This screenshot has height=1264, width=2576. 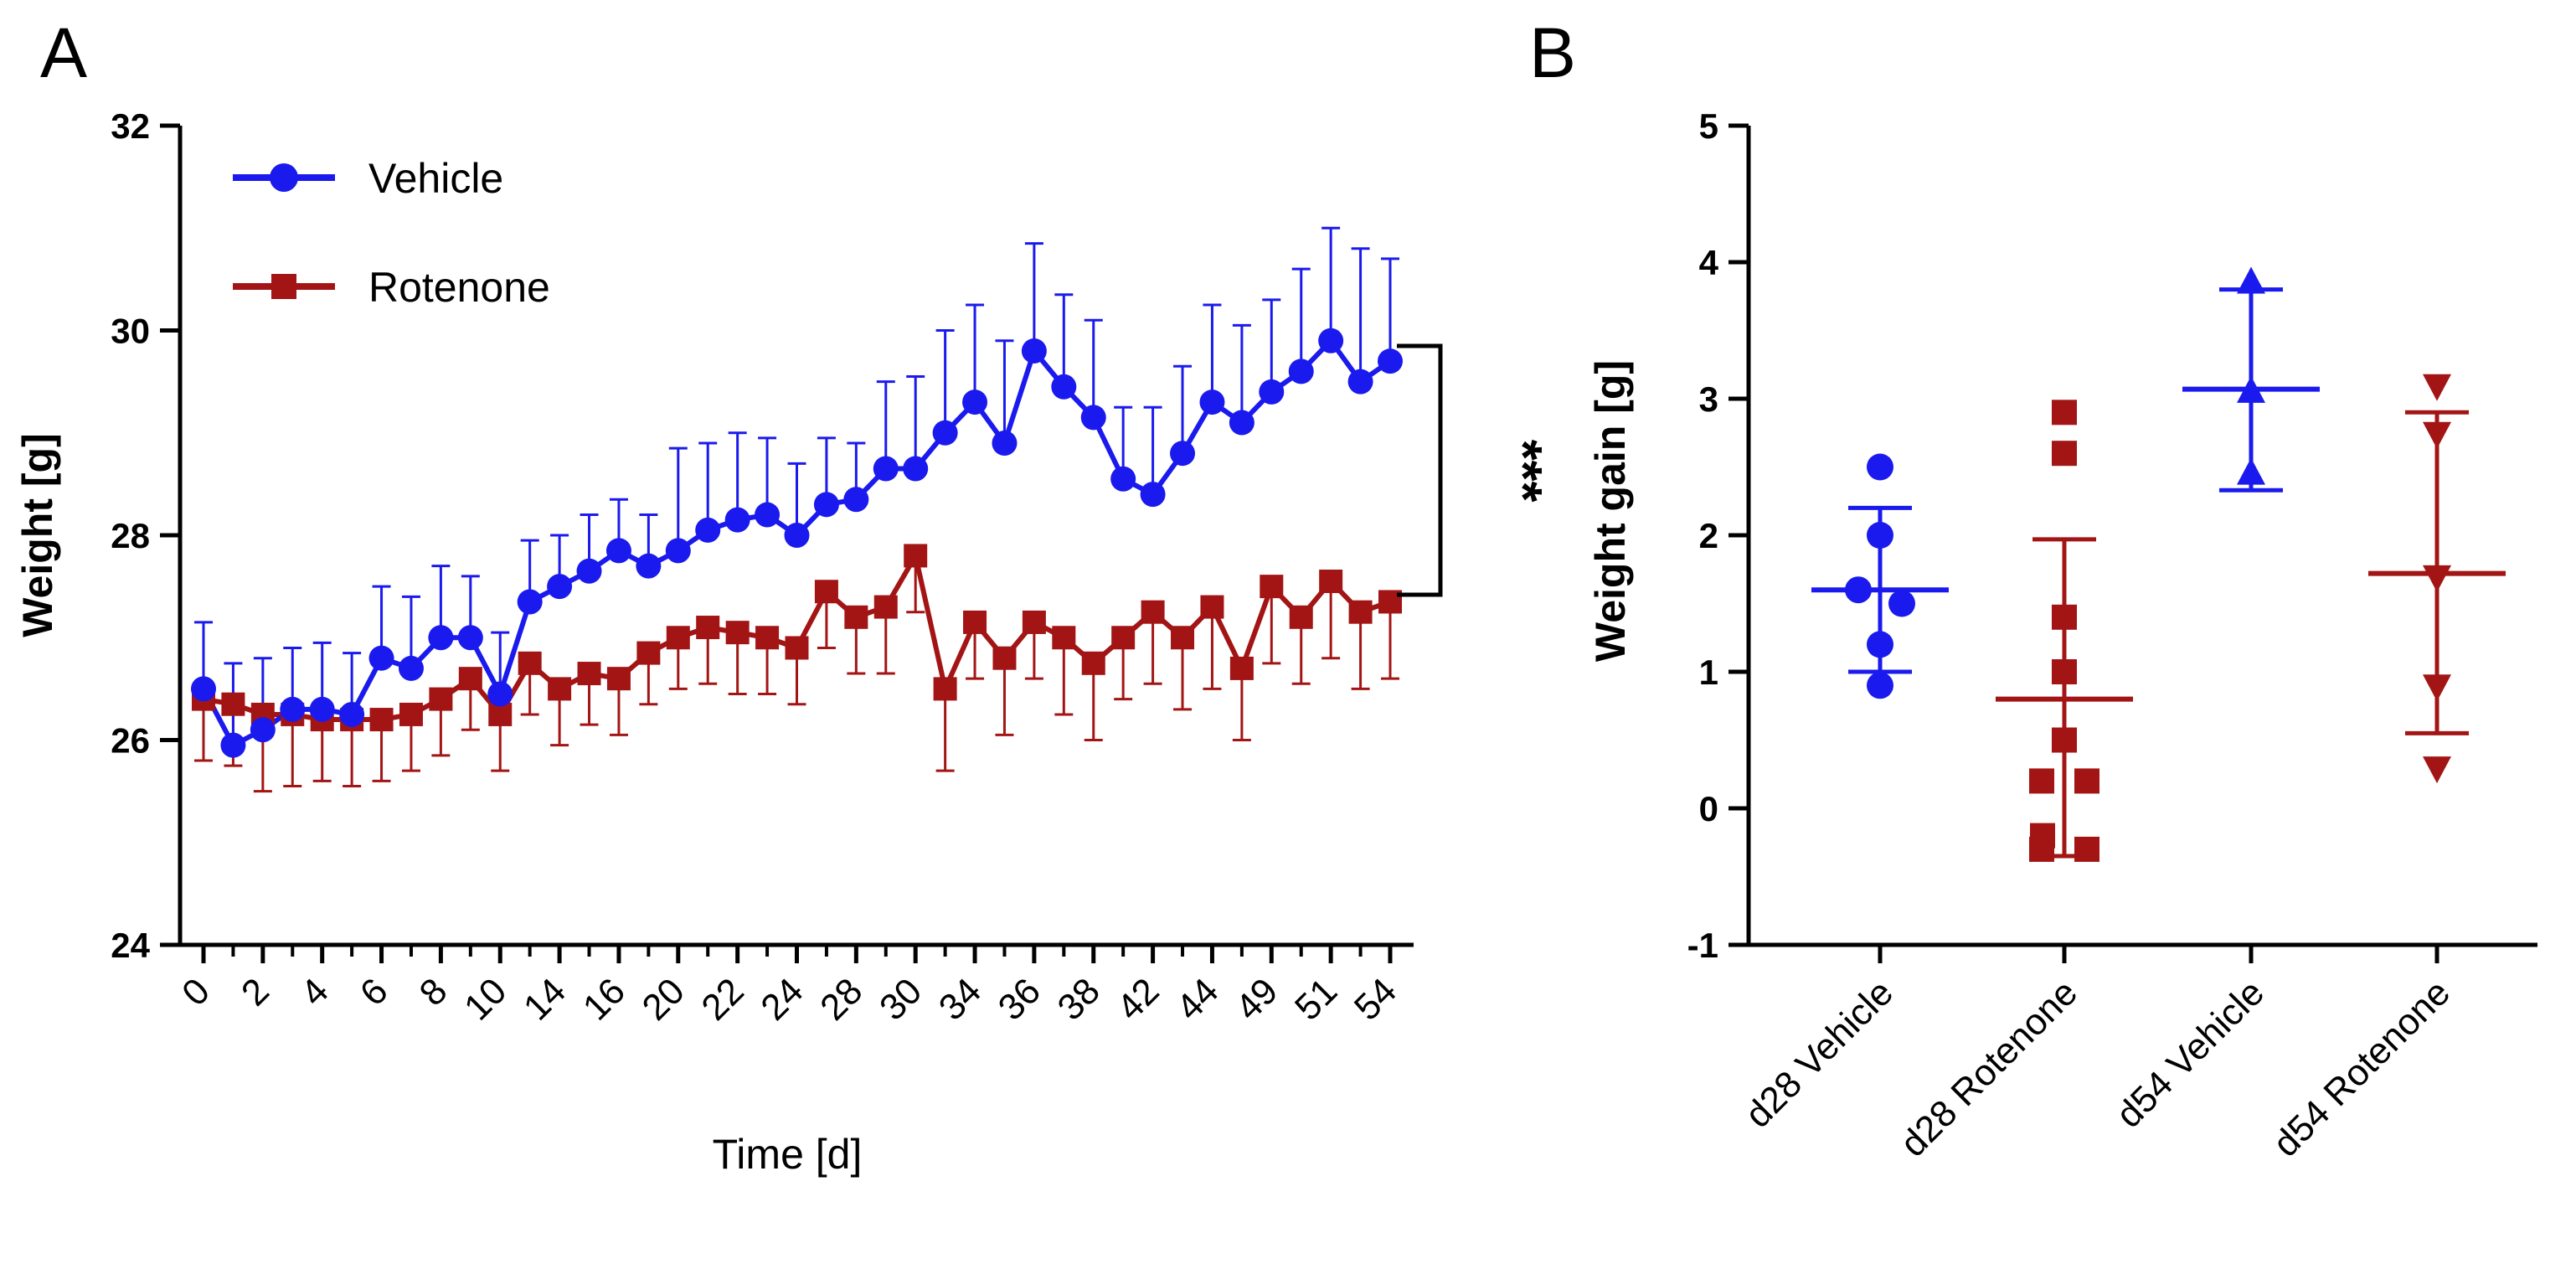 I want to click on panel-a-y-tick-label: 24, so click(x=130, y=946).